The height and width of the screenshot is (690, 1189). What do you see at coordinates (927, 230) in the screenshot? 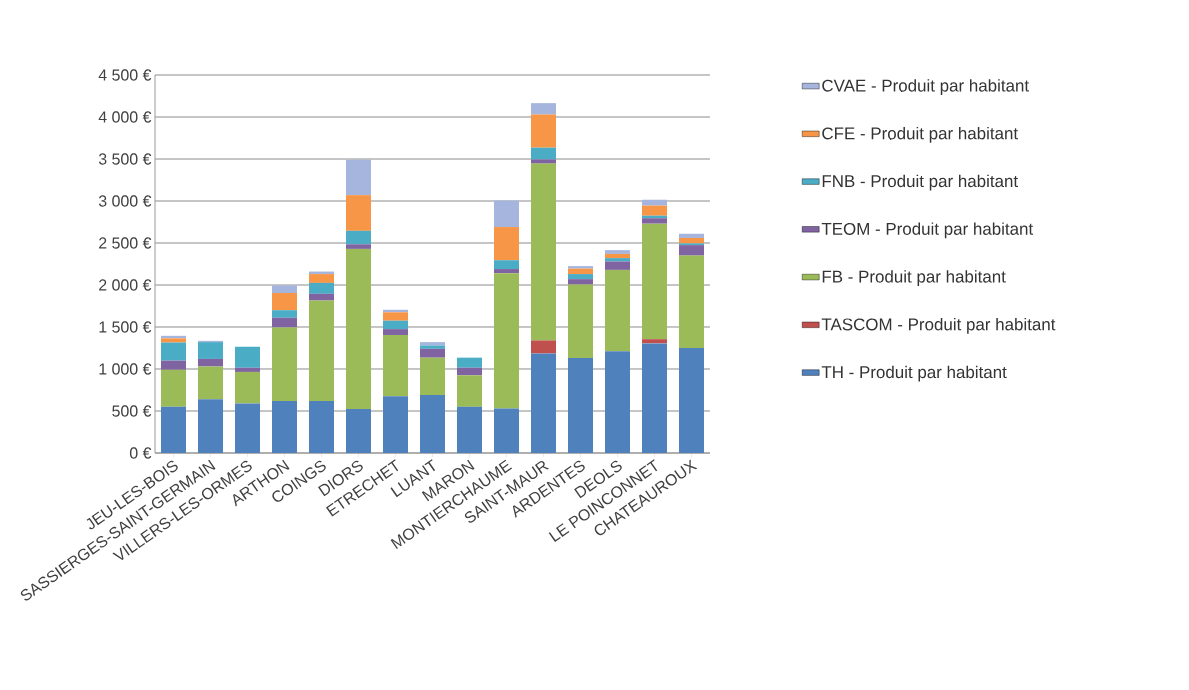
I see `legend-label: TEOM - Produit par habitant` at bounding box center [927, 230].